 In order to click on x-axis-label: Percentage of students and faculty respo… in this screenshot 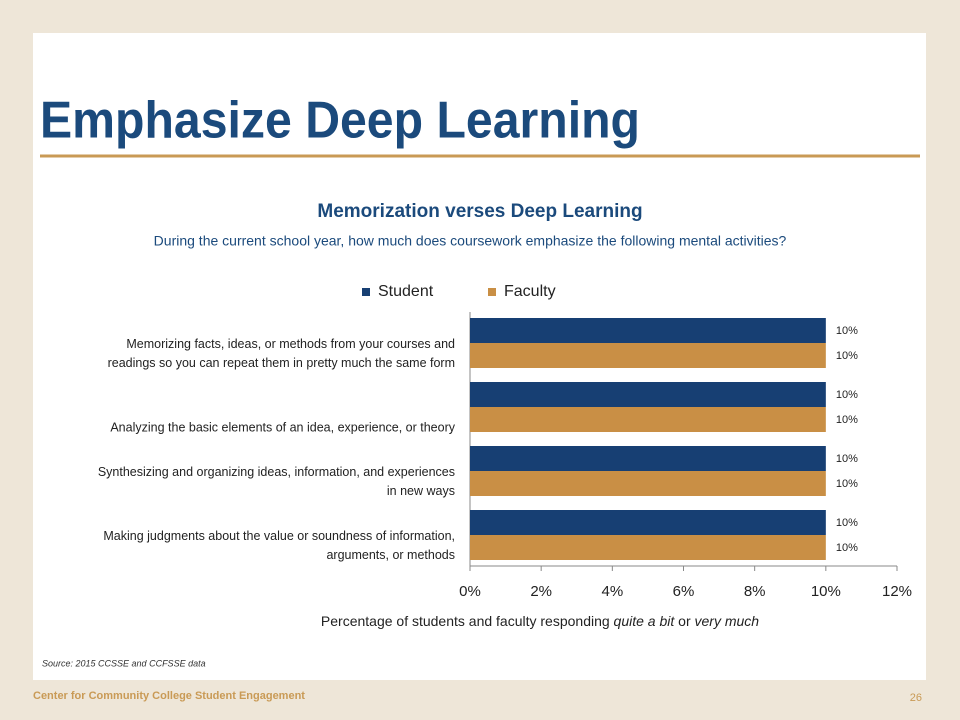, I will do `click(540, 621)`.